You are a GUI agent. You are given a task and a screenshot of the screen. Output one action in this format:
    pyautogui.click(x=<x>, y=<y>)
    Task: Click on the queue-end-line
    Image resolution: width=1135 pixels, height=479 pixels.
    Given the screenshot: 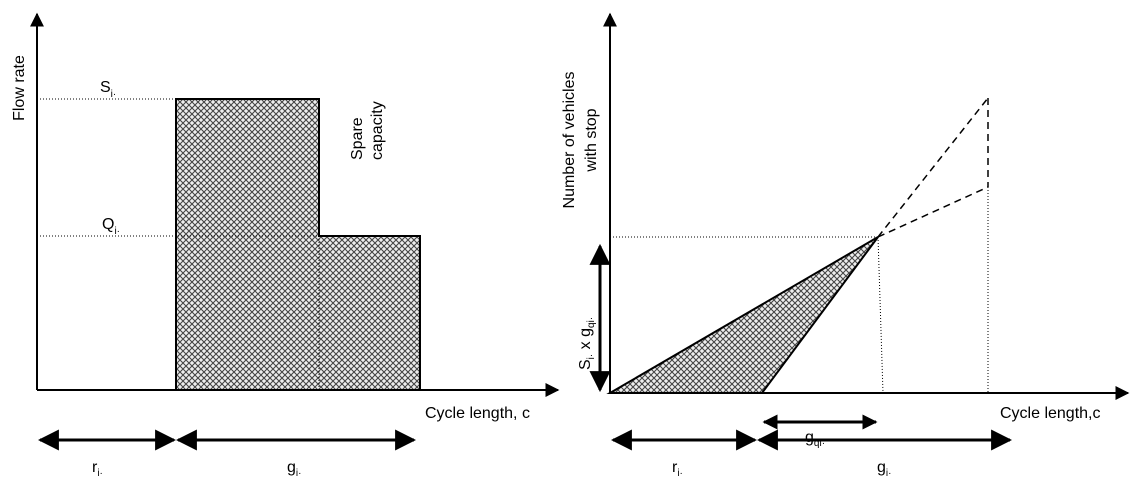 What is the action you would take?
    pyautogui.click(x=880, y=315)
    